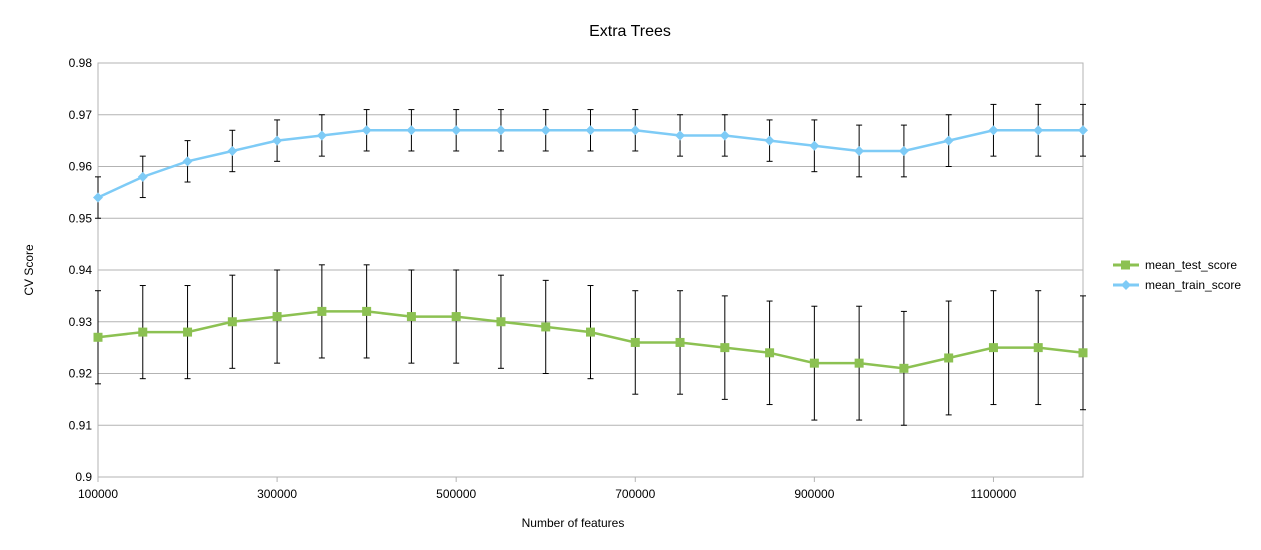  What do you see at coordinates (1177, 275) in the screenshot?
I see `legend: mean_test_score mean_train_score` at bounding box center [1177, 275].